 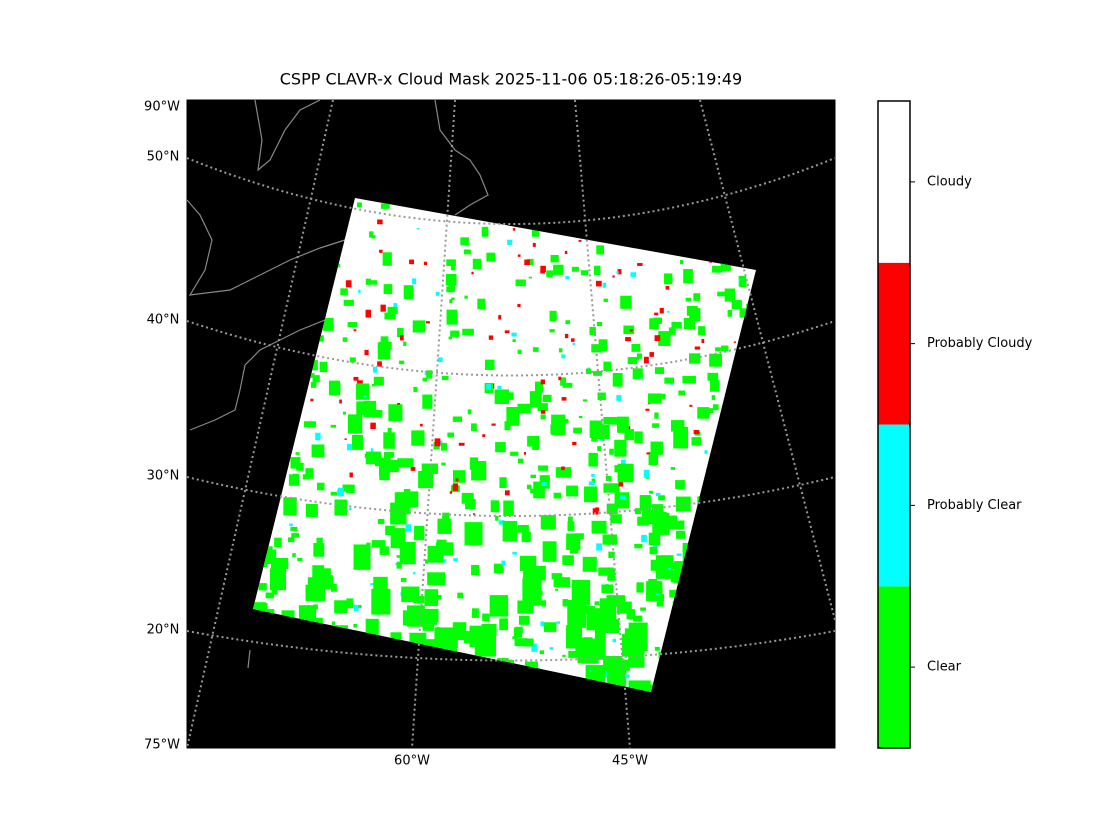 I want to click on lat-label: 40°N, so click(x=163, y=320).